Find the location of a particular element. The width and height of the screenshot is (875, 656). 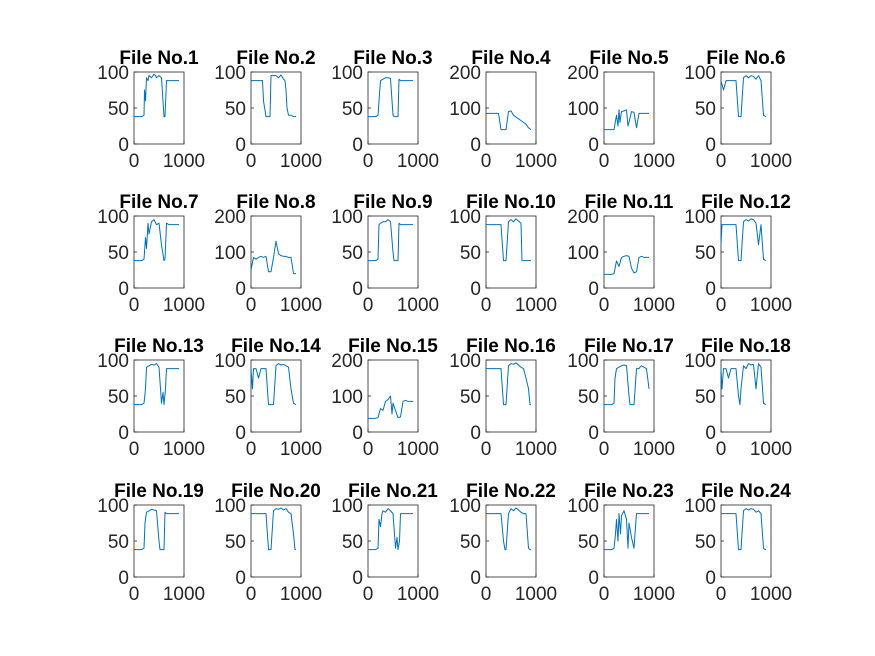

subplot-title: File No.16 is located at coordinates (511, 346).